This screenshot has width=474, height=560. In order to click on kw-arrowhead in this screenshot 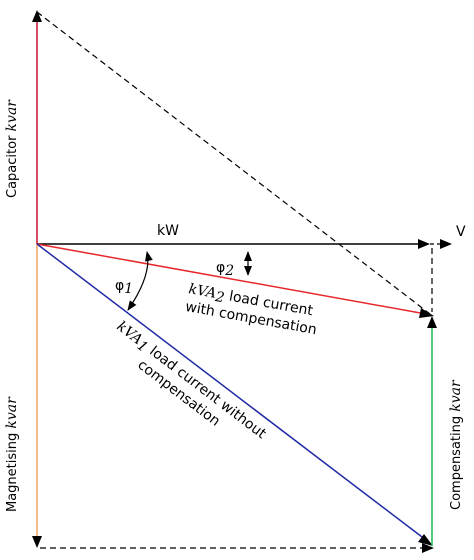, I will do `click(424, 244)`.